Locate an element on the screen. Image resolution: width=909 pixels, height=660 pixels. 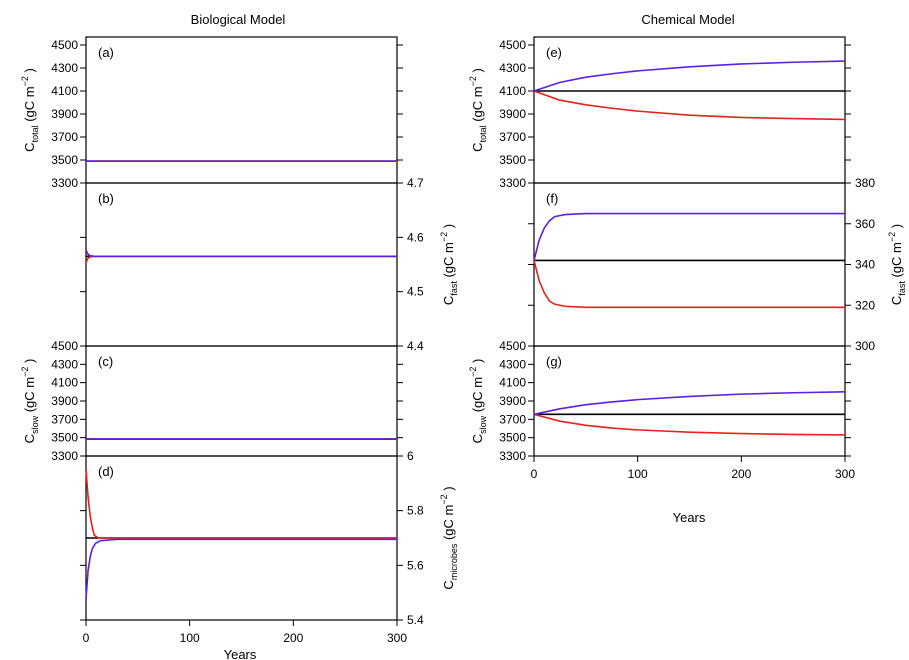
y-tick-label: 320 is located at coordinates (865, 305).